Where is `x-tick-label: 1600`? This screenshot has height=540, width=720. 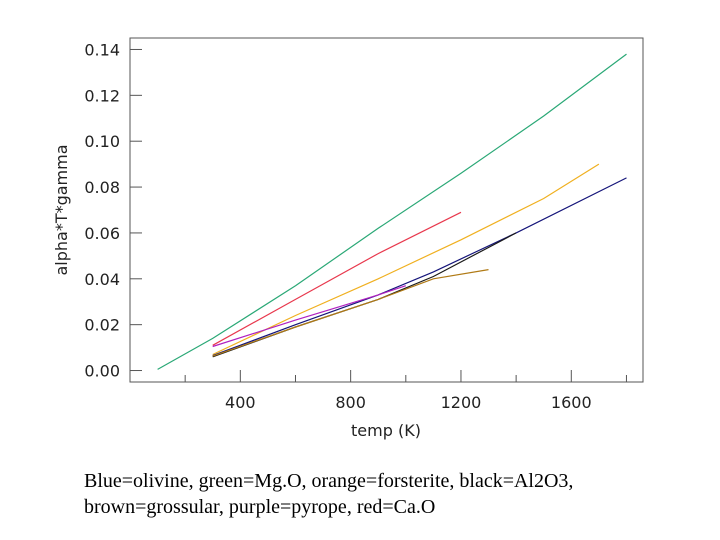 x-tick-label: 1600 is located at coordinates (571, 402).